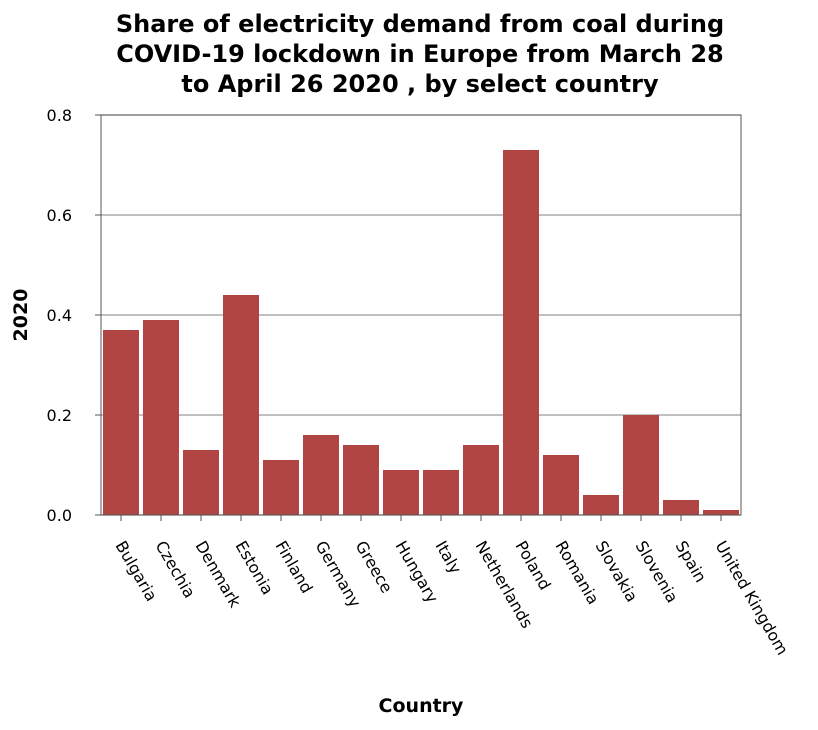 This screenshot has width=818, height=730. I want to click on y-tick-label: 0.4, so click(59, 315).